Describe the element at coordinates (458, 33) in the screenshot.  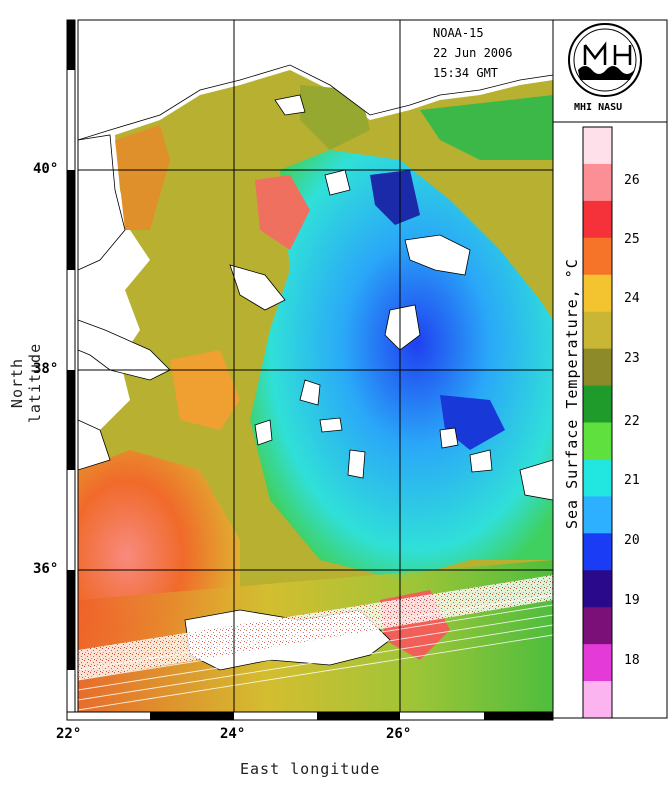
I see `satellite-name: NOAA-15` at that location.